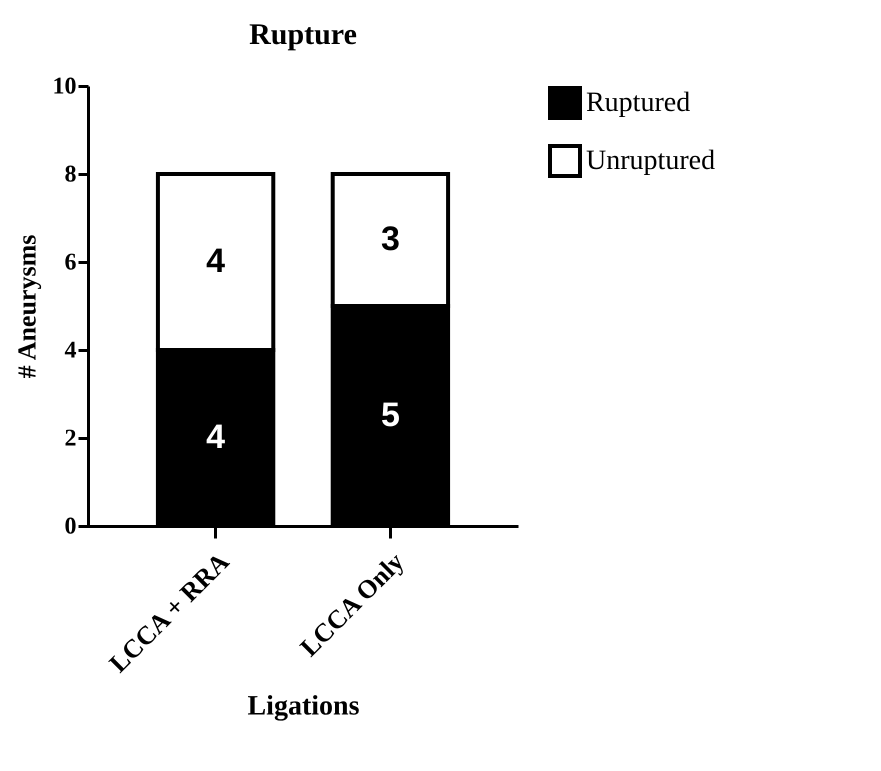  What do you see at coordinates (70, 439) in the screenshot?
I see `y-tick-label: 2` at bounding box center [70, 439].